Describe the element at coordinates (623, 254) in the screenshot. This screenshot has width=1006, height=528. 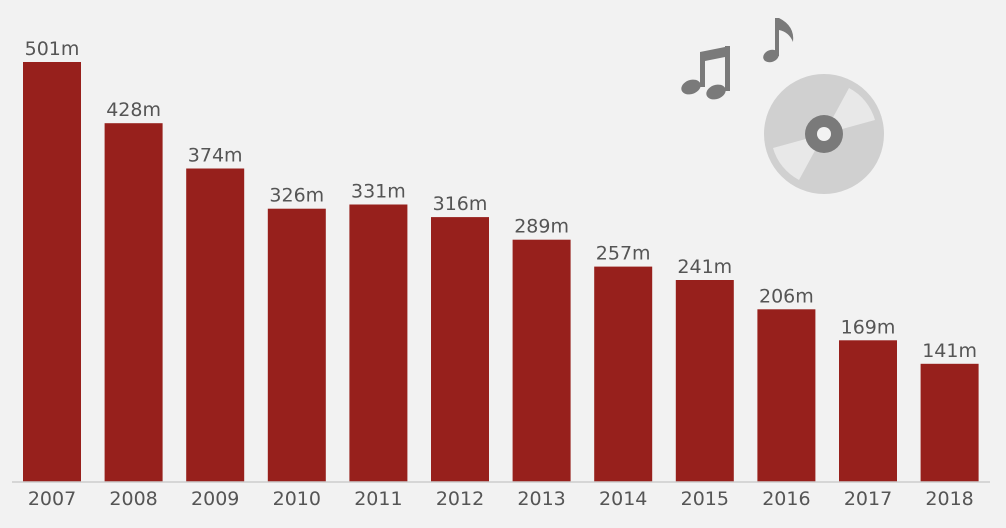
I see `value-label-2014: 257m` at that location.